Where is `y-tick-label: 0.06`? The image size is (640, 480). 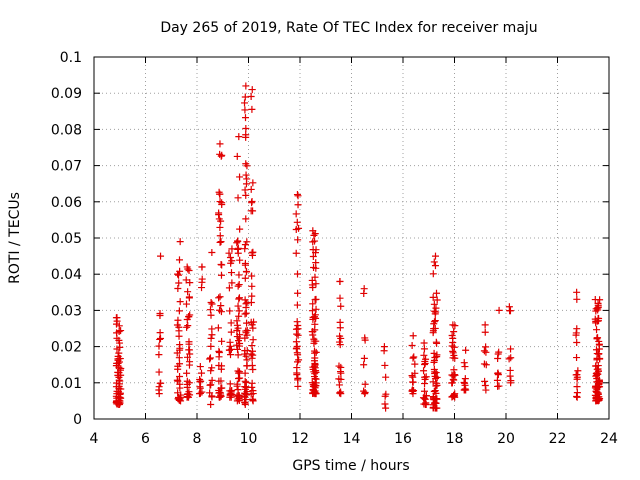 y-tick-label: 0.06 is located at coordinates (66, 203).